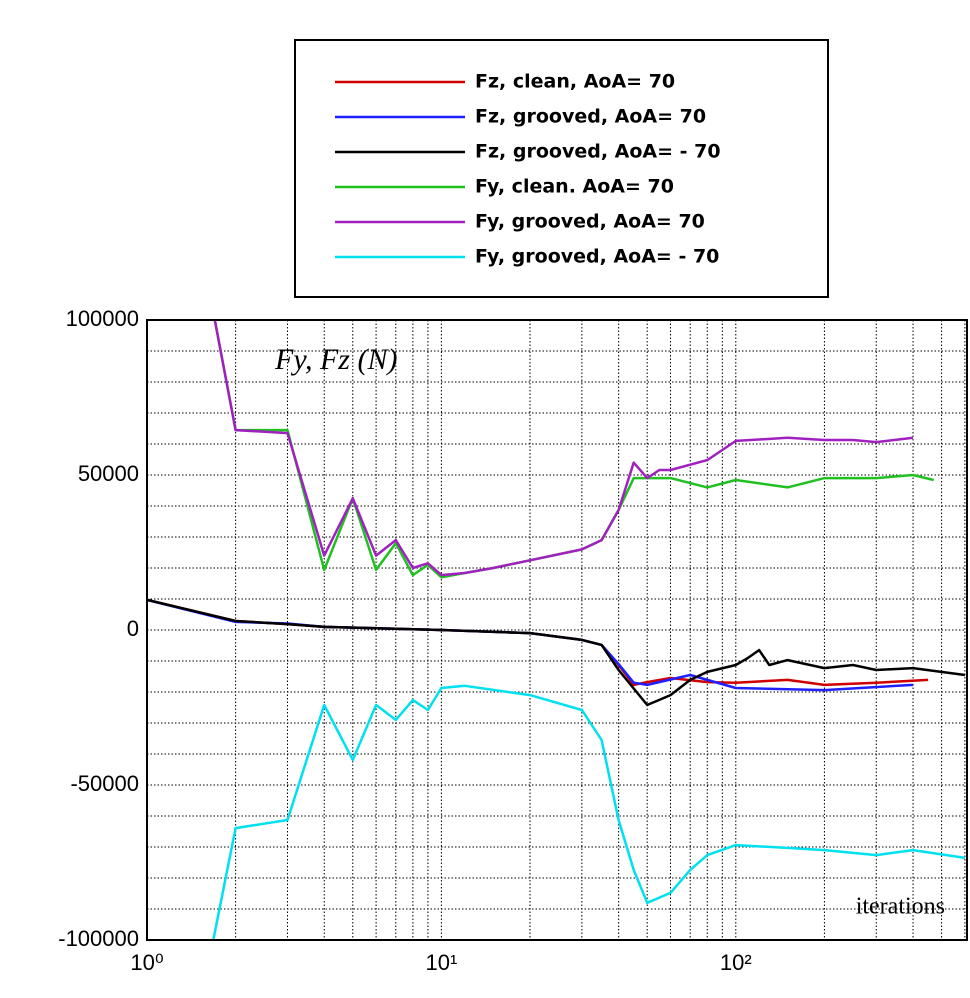 The image size is (970, 998). What do you see at coordinates (146, 962) in the screenshot?
I see `x-tick-label: 10⁰` at bounding box center [146, 962].